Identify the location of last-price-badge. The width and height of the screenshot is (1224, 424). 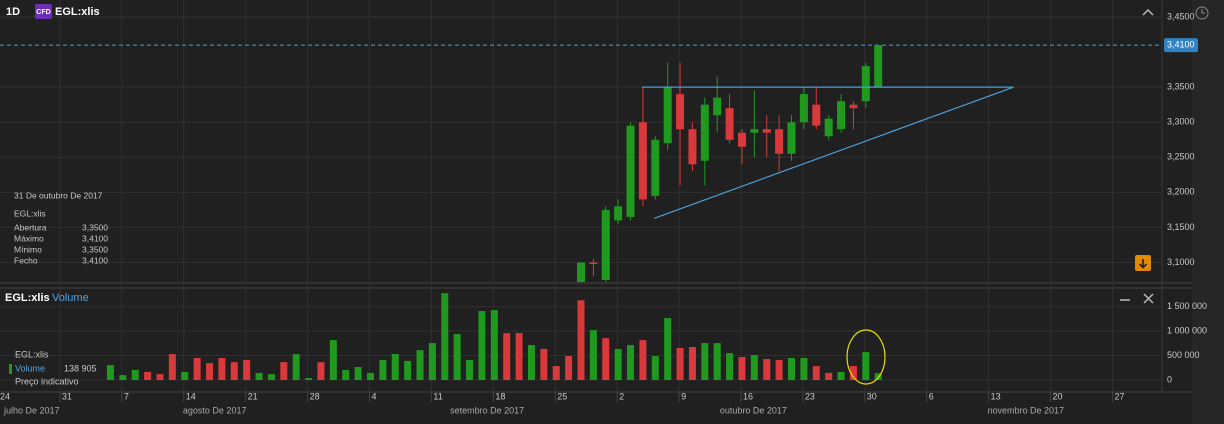
(1181, 45).